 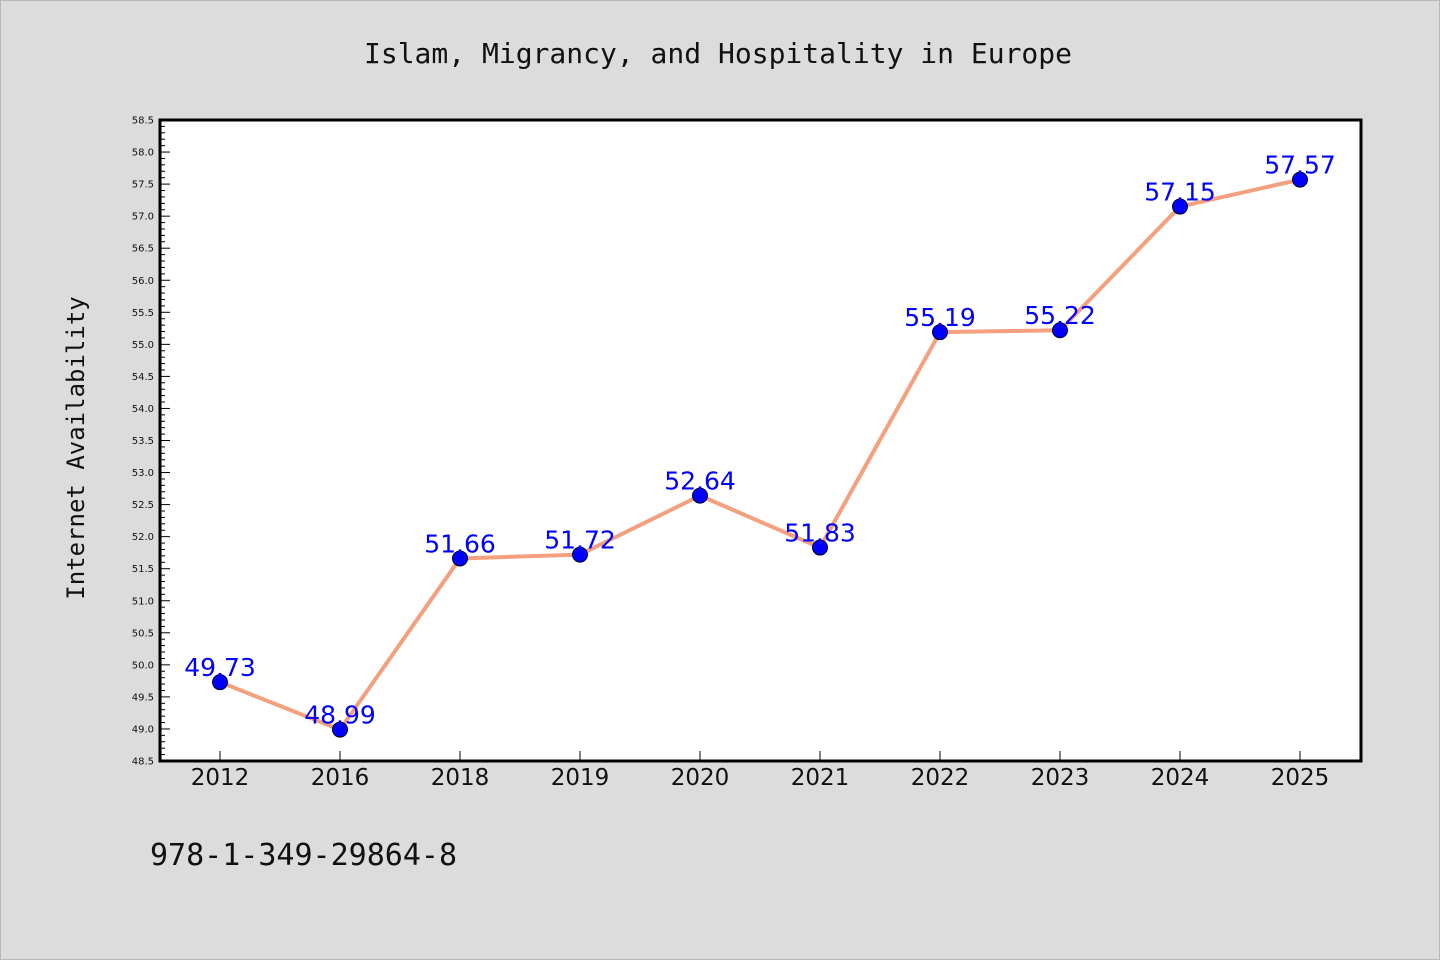 What do you see at coordinates (143, 697) in the screenshot?
I see `y-tick-label: 49.5` at bounding box center [143, 697].